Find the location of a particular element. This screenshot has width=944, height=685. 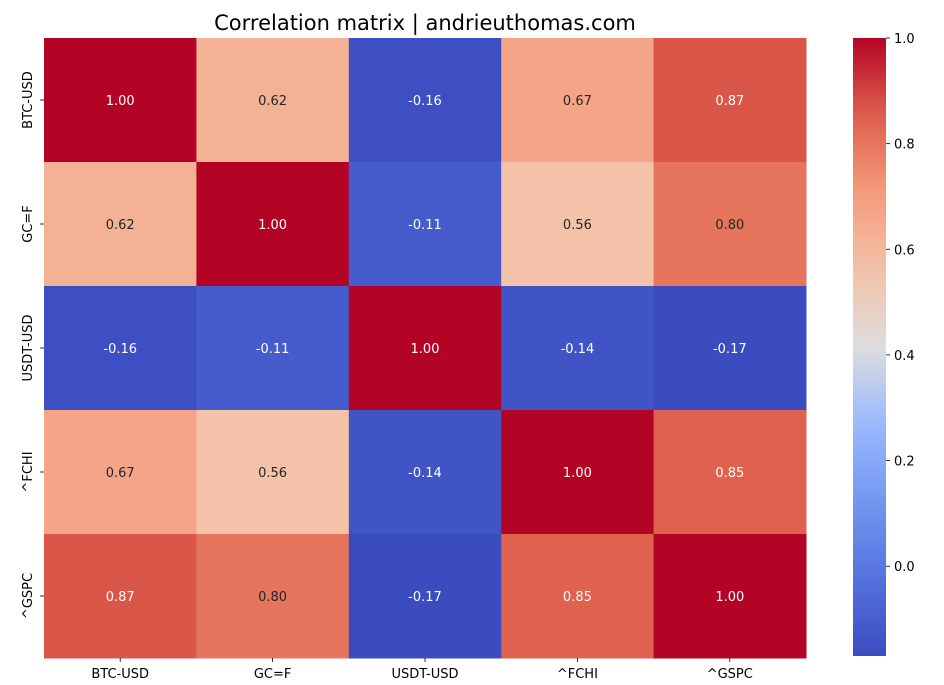

y-tick-label: ^FCHI is located at coordinates (28, 471).